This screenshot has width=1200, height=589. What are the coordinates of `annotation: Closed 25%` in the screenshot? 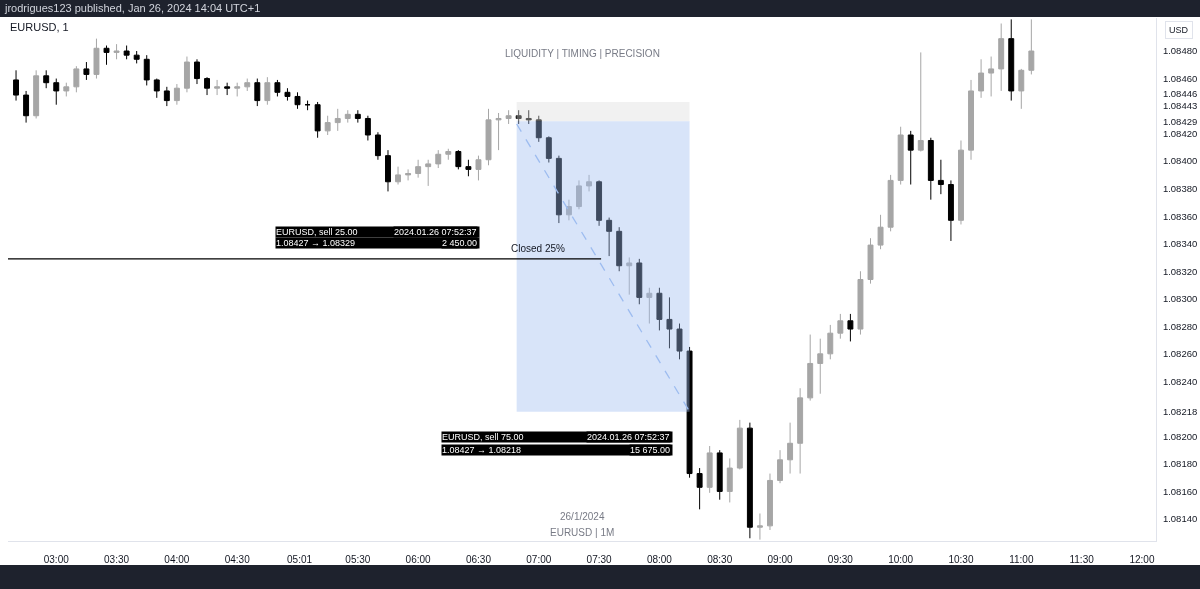 It's located at (538, 248).